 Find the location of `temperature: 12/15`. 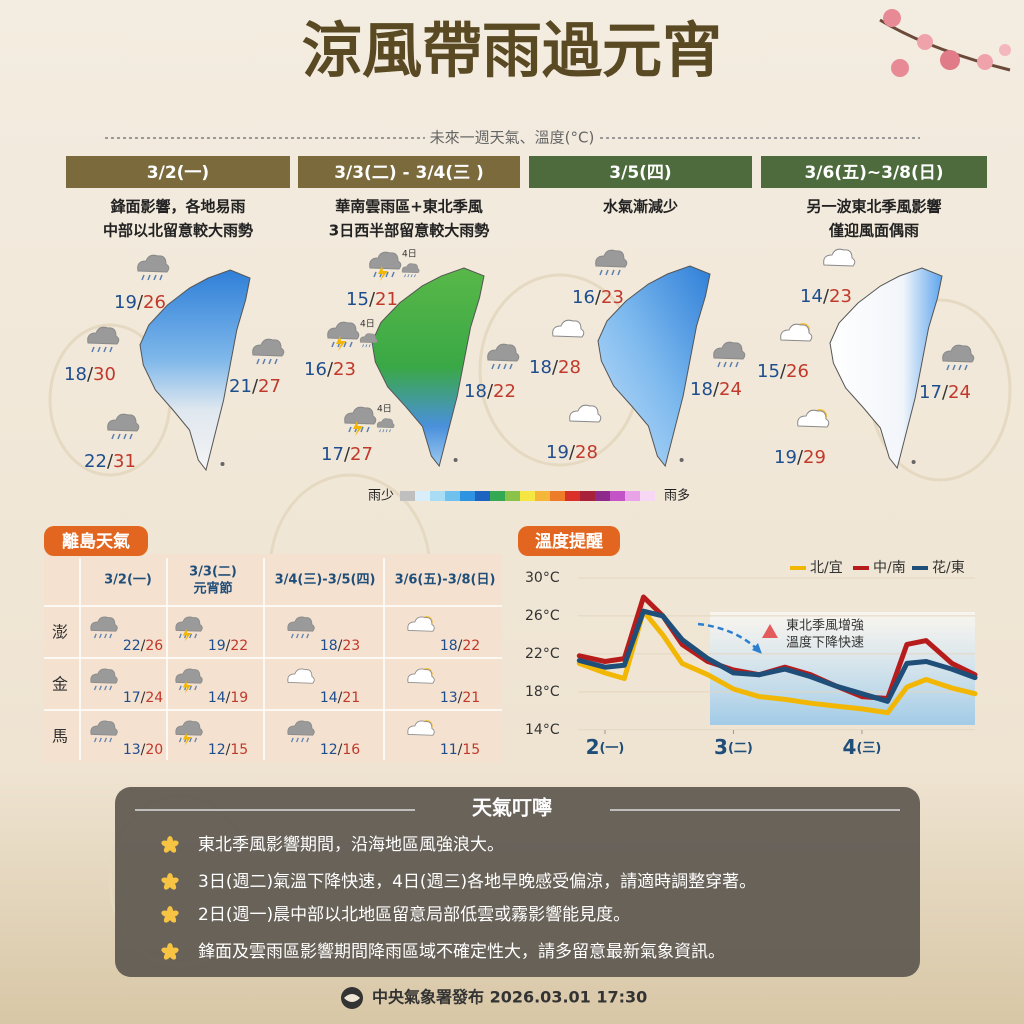

temperature: 12/15 is located at coordinates (228, 750).